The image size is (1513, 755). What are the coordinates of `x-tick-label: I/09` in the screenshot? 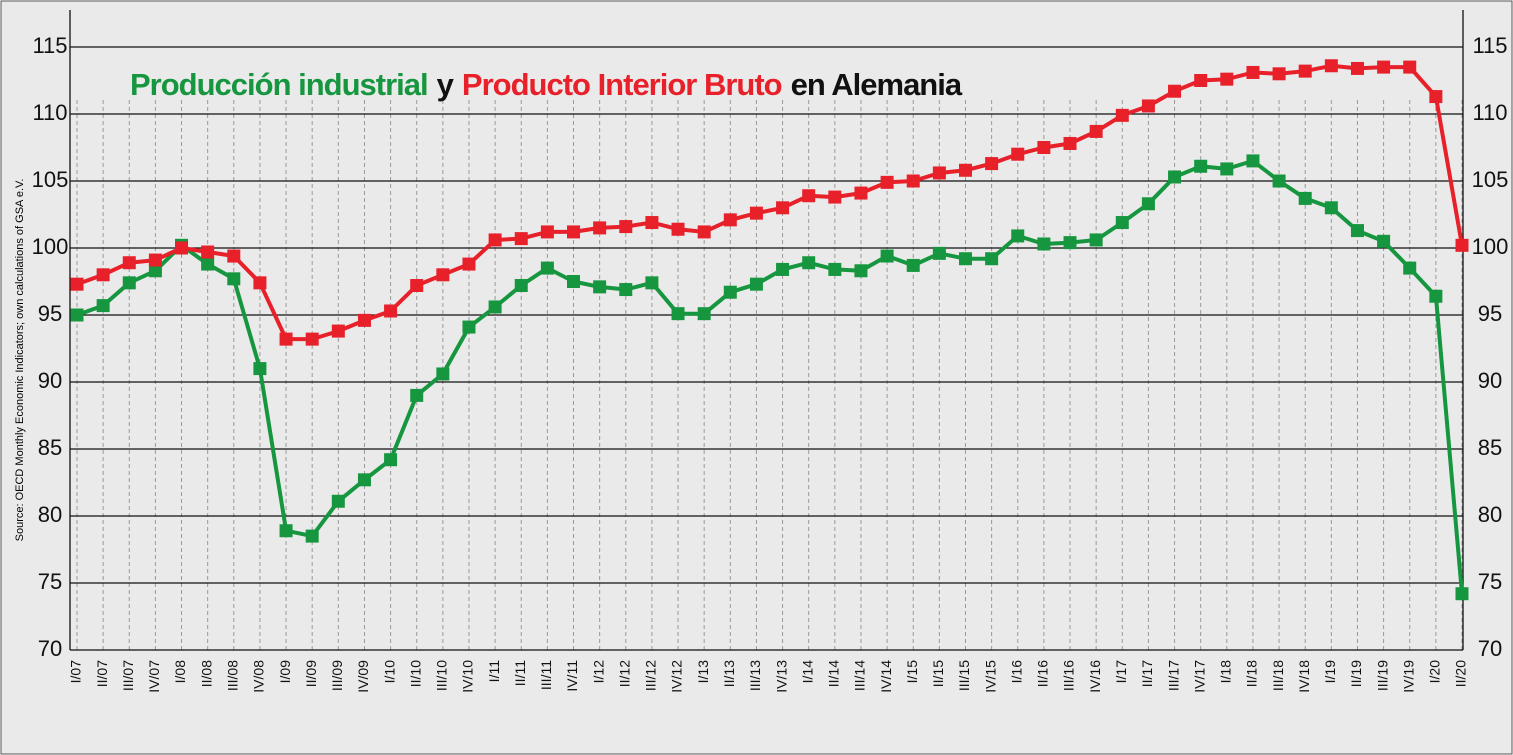 It's located at (285, 672).